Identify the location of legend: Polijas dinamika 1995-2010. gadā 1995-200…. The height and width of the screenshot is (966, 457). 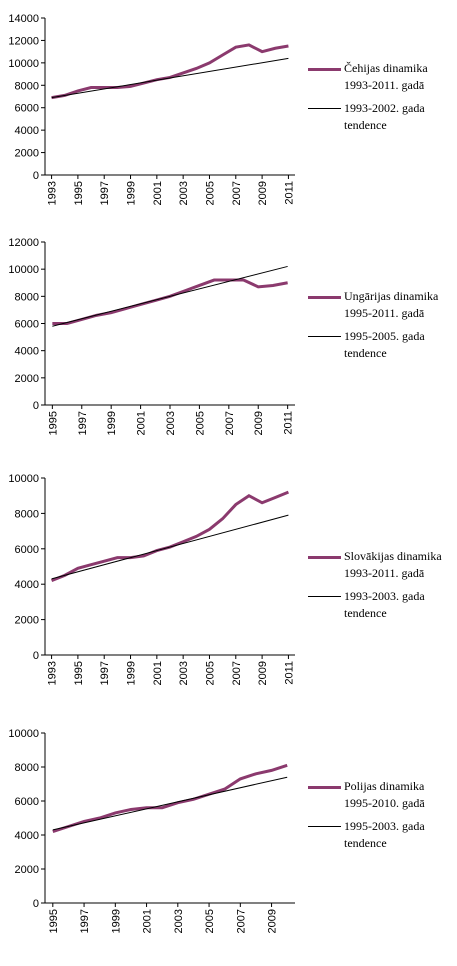
(381, 818).